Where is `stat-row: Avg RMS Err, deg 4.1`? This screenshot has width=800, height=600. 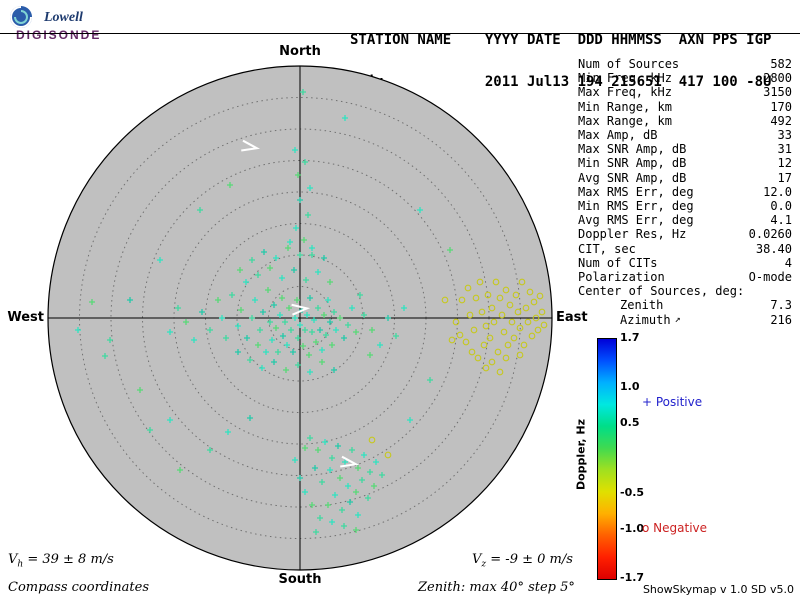
stat-row: Avg RMS Err, deg 4.1 is located at coordinates (685, 220).